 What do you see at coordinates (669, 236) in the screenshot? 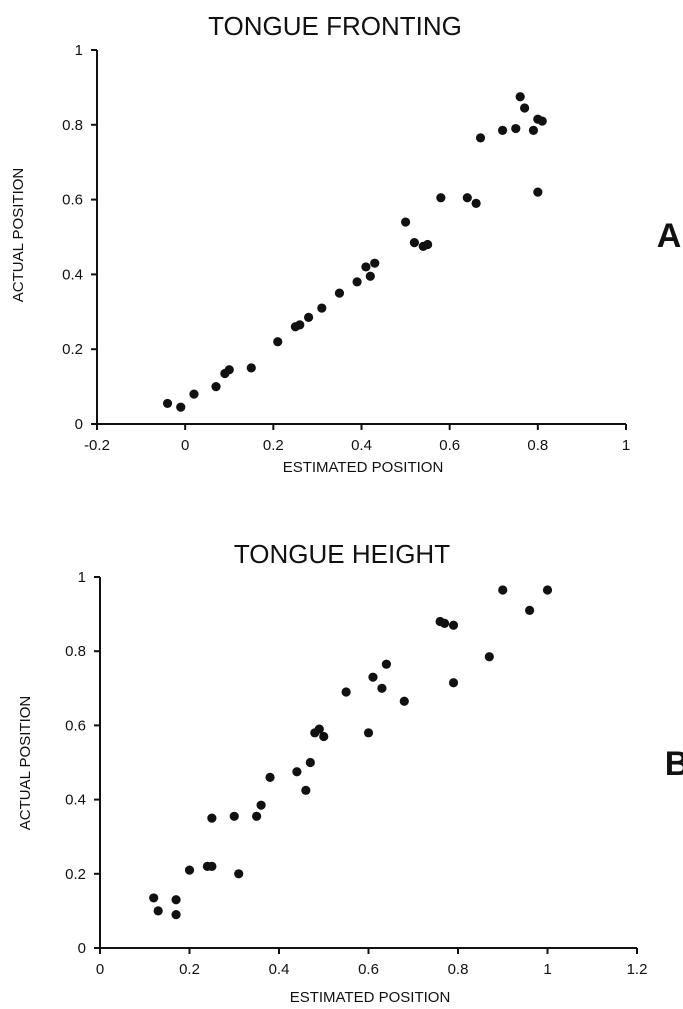
I see `panel-label: A` at bounding box center [669, 236].